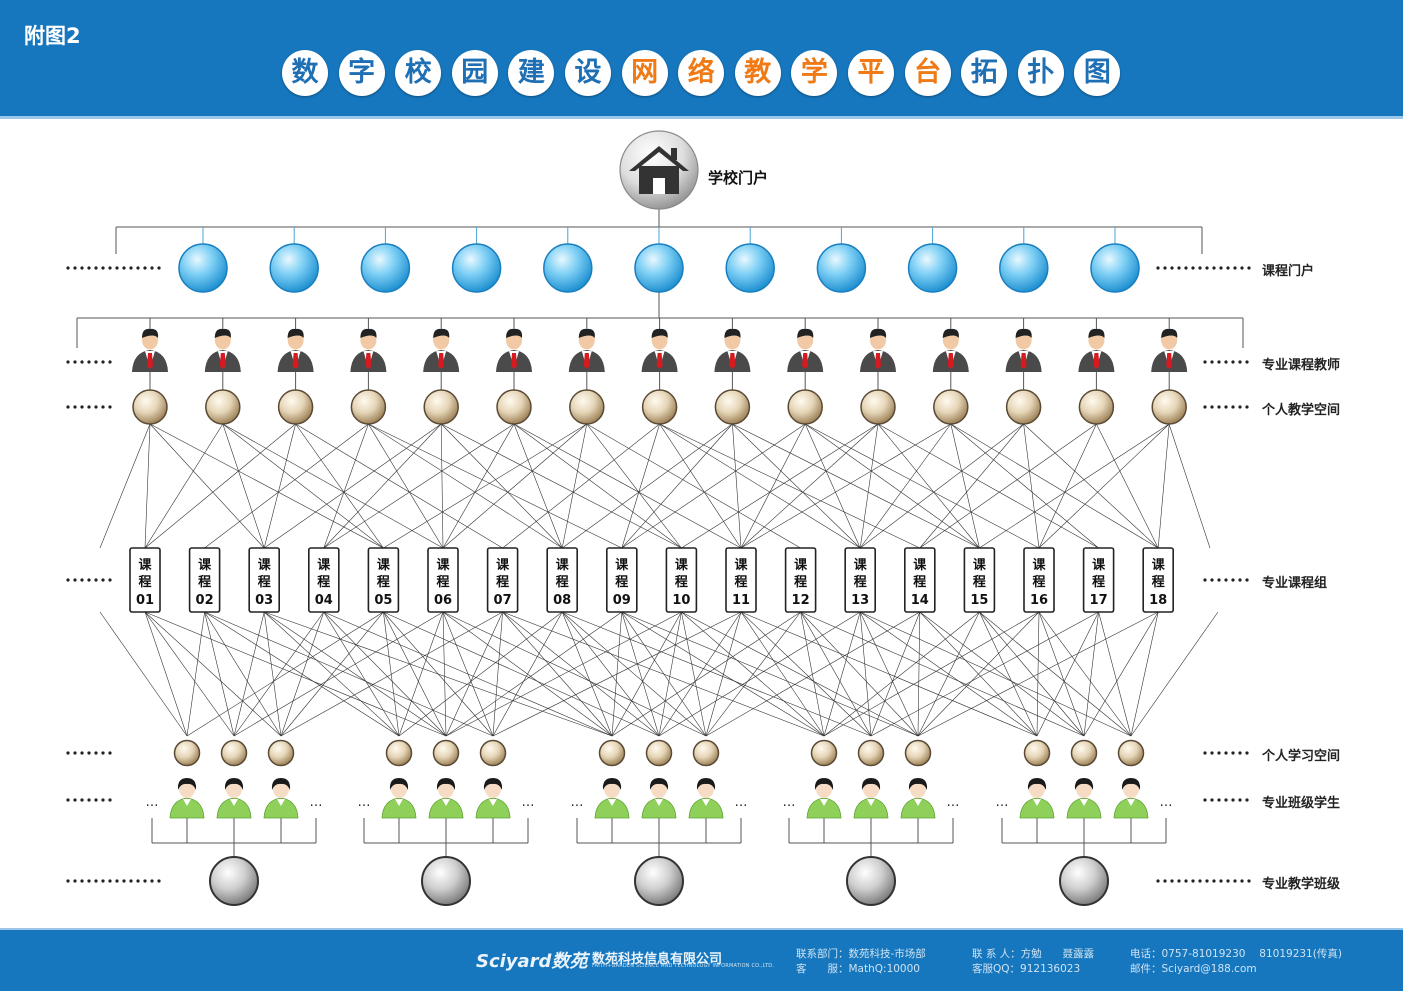 The width and height of the screenshot is (1403, 991). I want to click on course-number: 16, so click(1039, 600).